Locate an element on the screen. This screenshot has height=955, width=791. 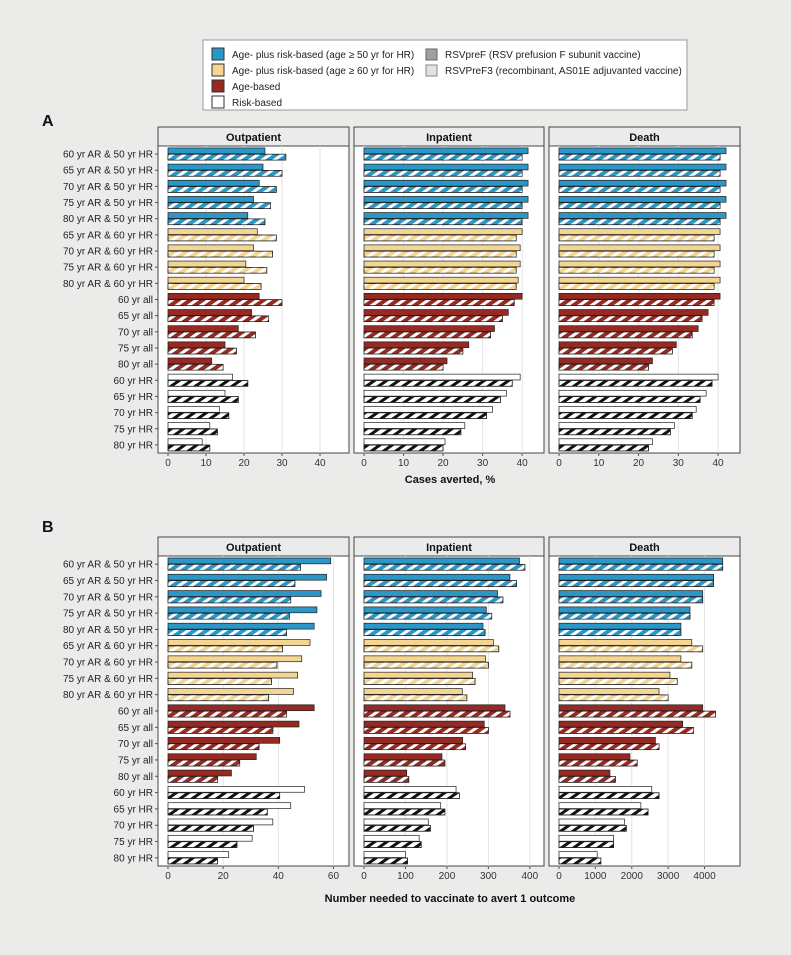
x-tick-label: 40 is located at coordinates (320, 463).